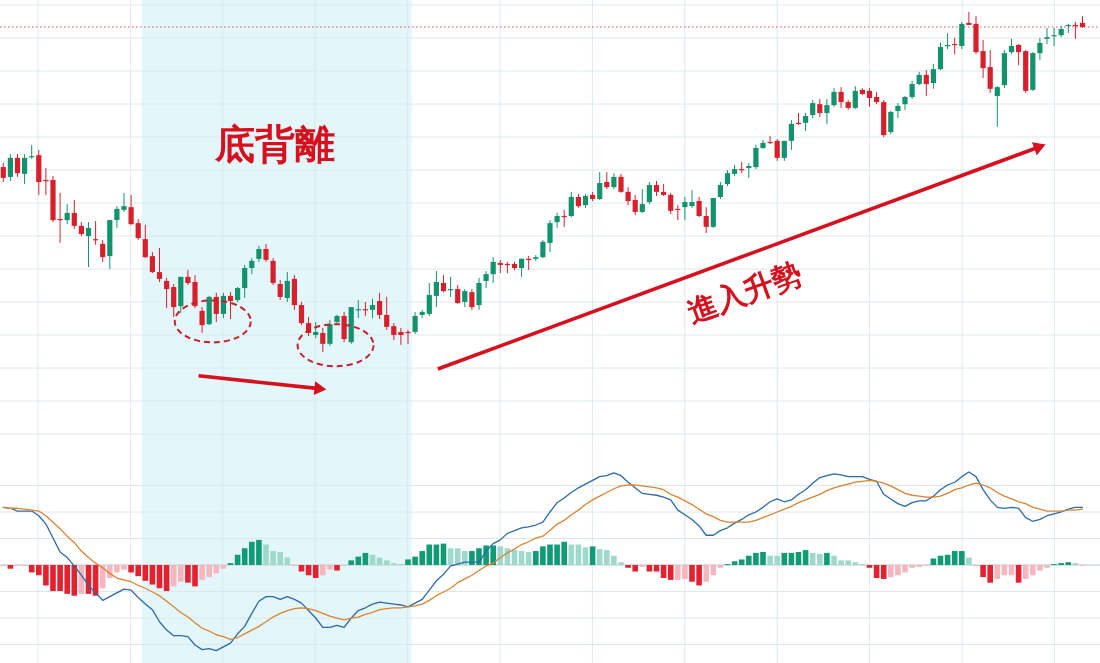 This screenshot has width=1100, height=663. I want to click on annotation: 進入升勢, so click(744, 292).